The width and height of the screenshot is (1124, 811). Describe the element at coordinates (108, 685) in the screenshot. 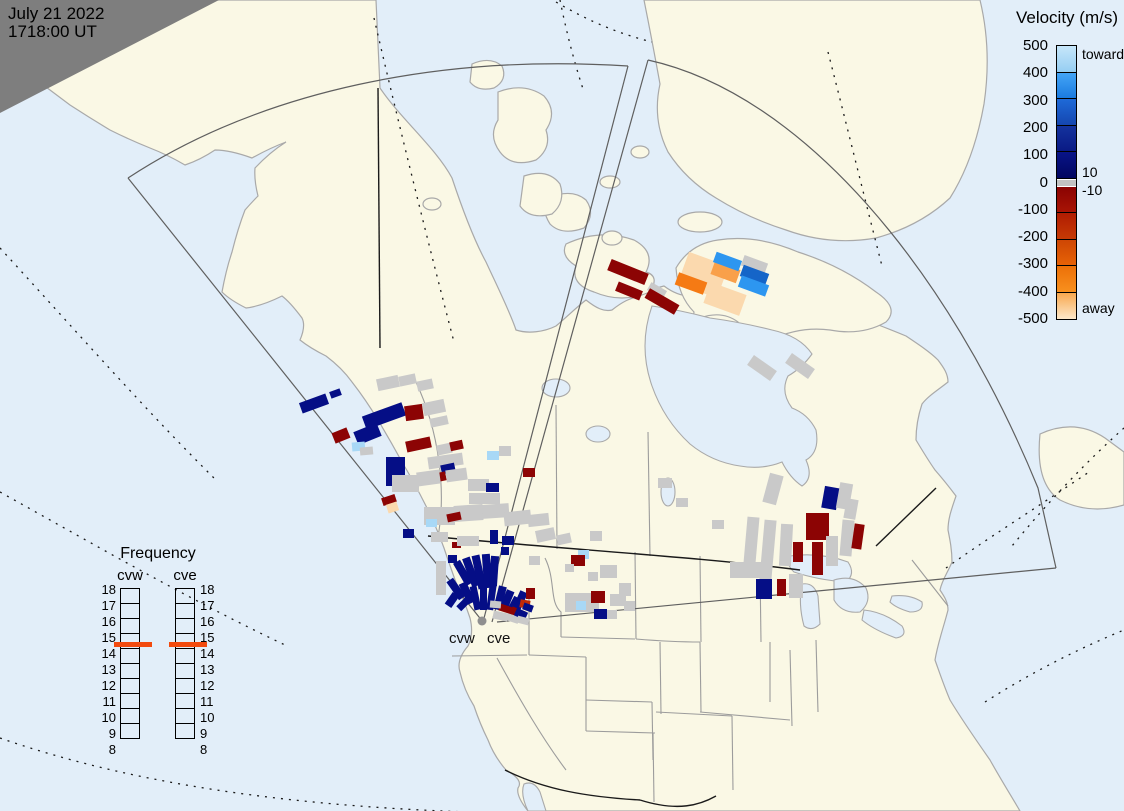

I see `frequency-scale-label: 12` at that location.